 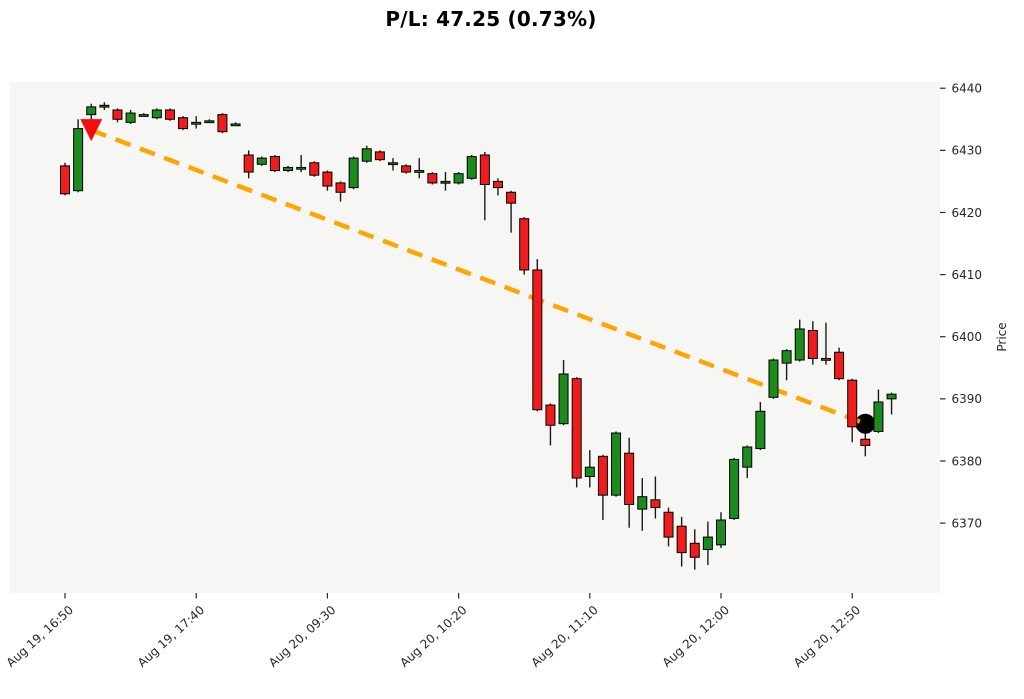 I want to click on x-tick-label: Aug 20, 12:00, so click(x=696, y=636).